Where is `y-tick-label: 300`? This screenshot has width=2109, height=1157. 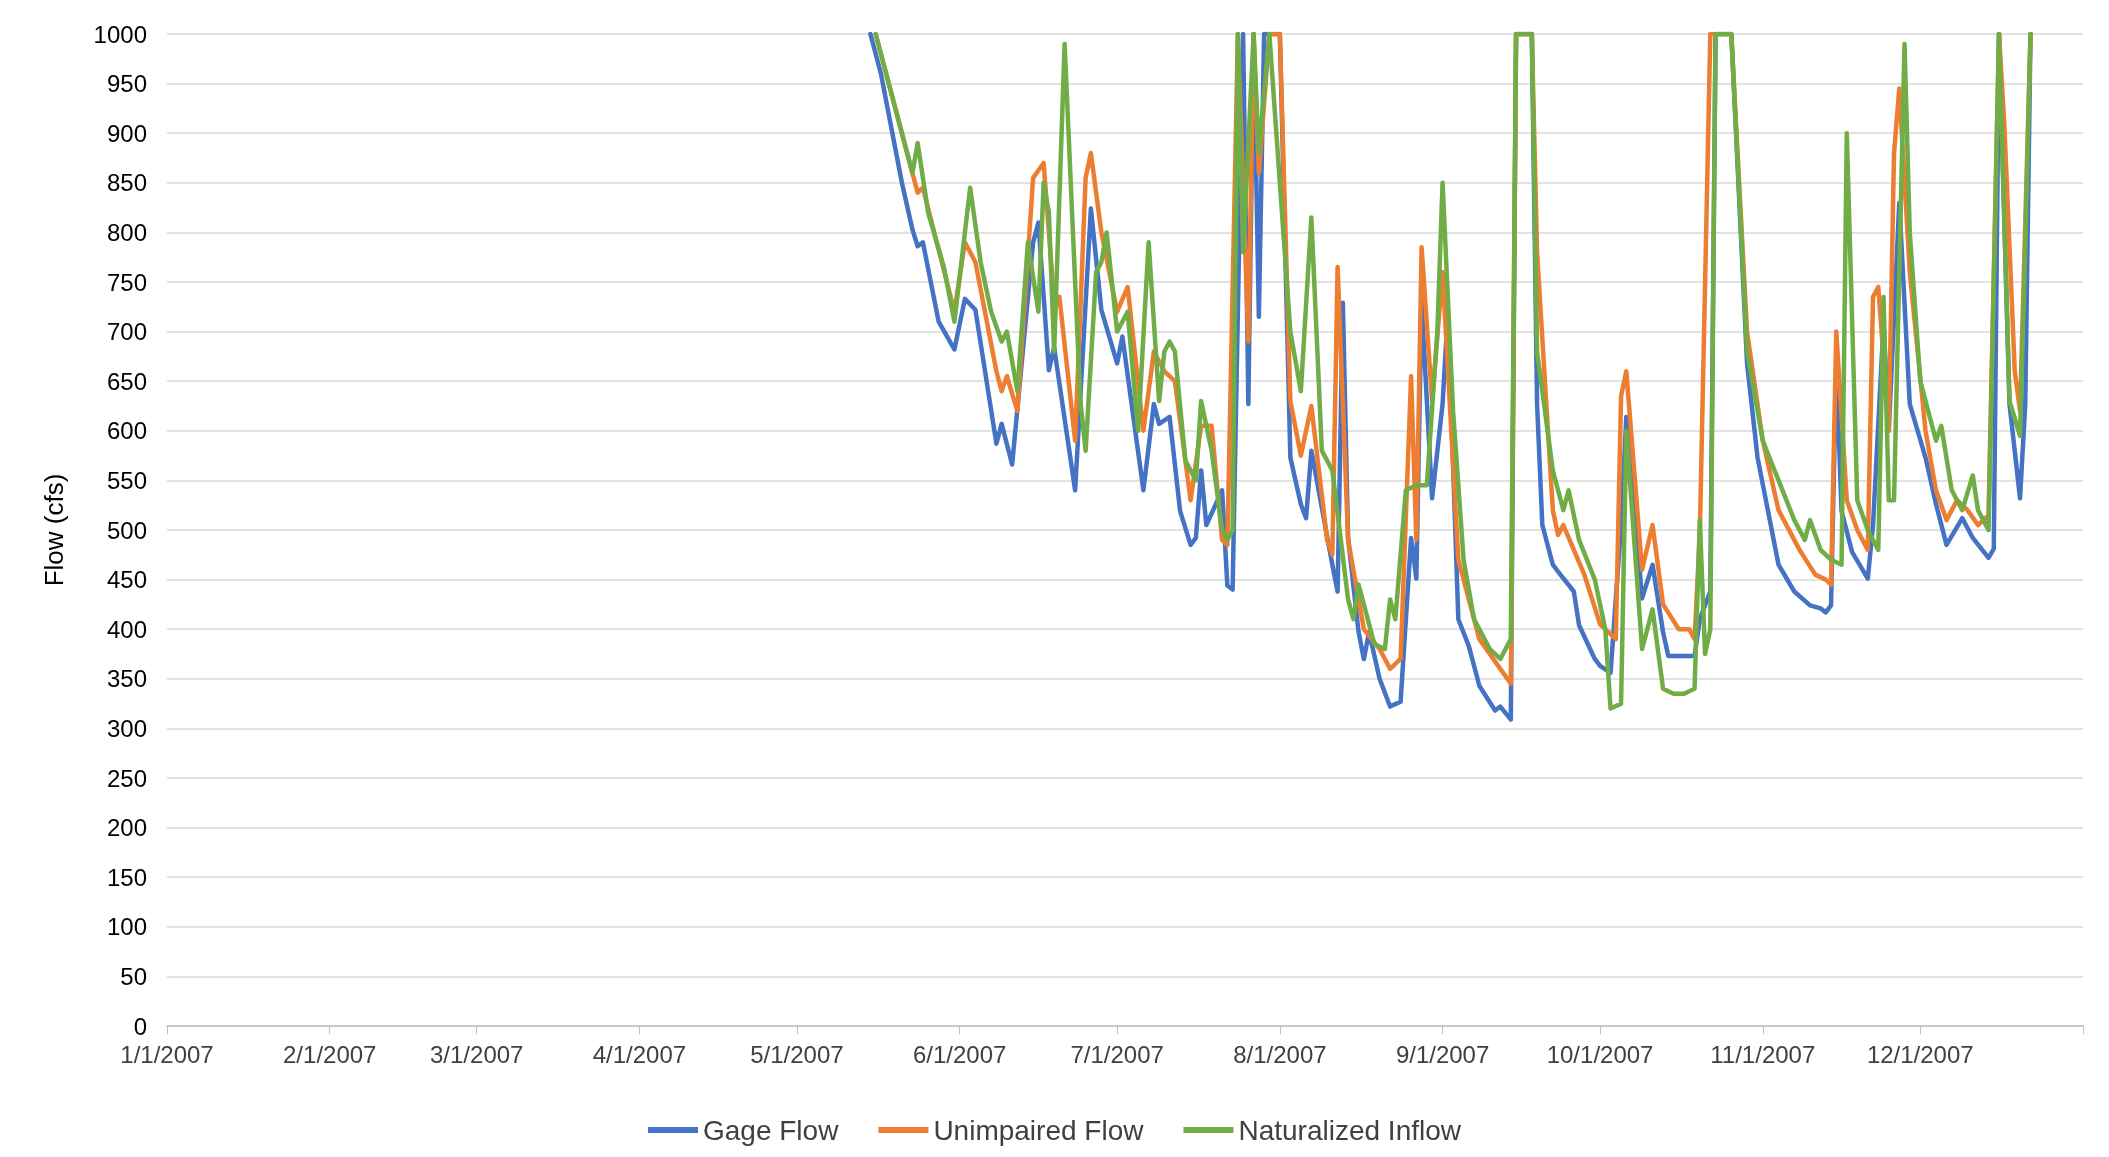 y-tick-label: 300 is located at coordinates (126, 728).